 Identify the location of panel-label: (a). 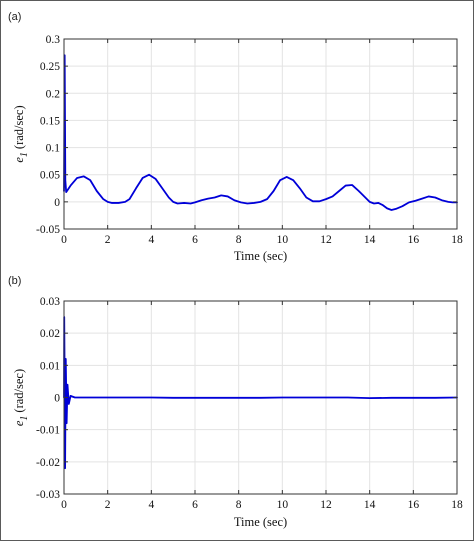
(14, 17).